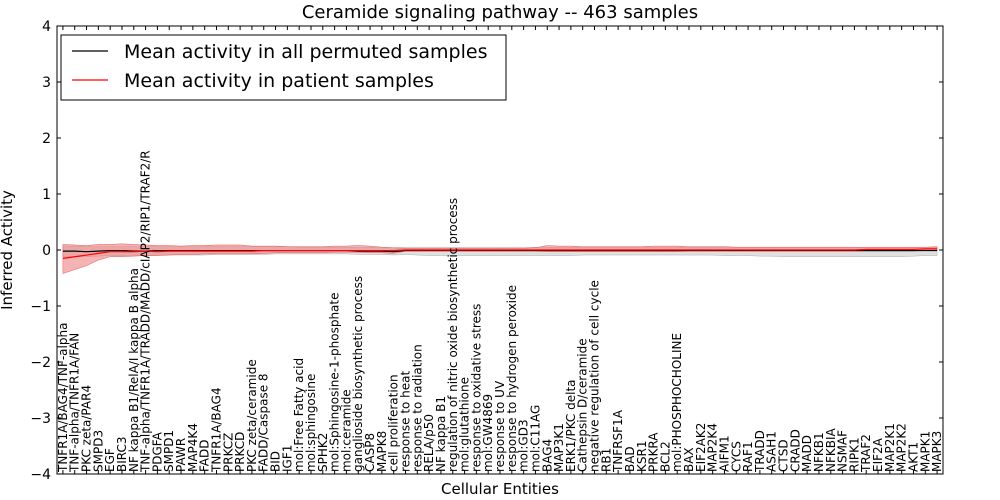 This screenshot has width=1000, height=500. I want to click on x-category-label: response to hydrogen peroxide, so click(512, 378).